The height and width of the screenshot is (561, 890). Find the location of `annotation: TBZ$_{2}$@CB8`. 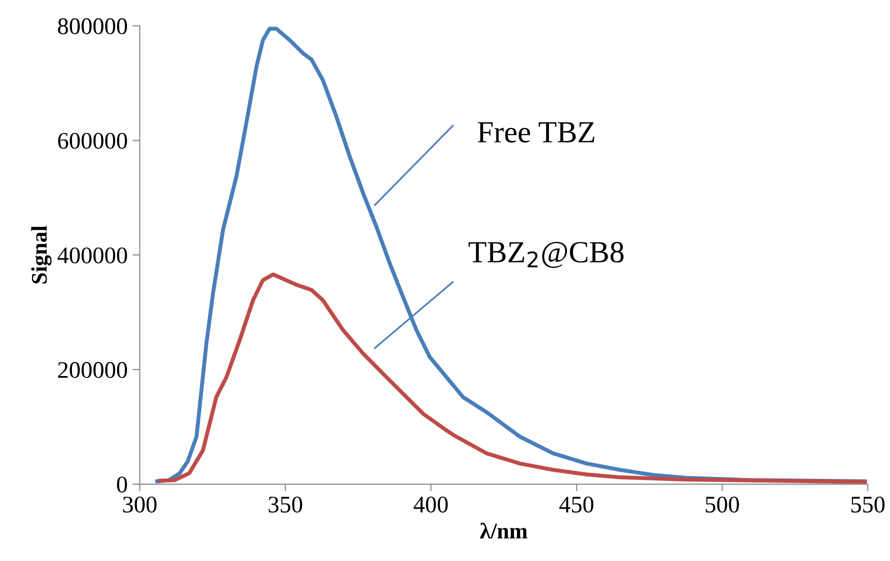

annotation: TBZ$_{2}$@CB8 is located at coordinates (546, 255).